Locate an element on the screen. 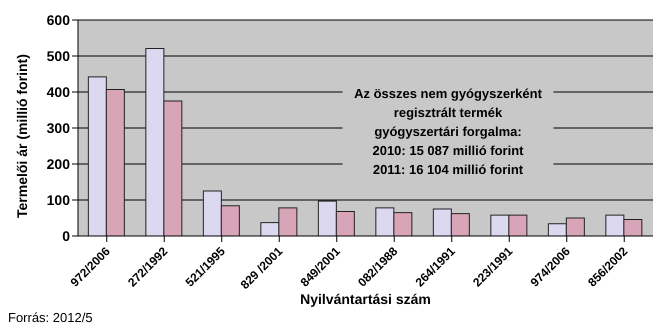 This screenshot has width=659, height=336. y-tick-label: 300 is located at coordinates (58, 128).